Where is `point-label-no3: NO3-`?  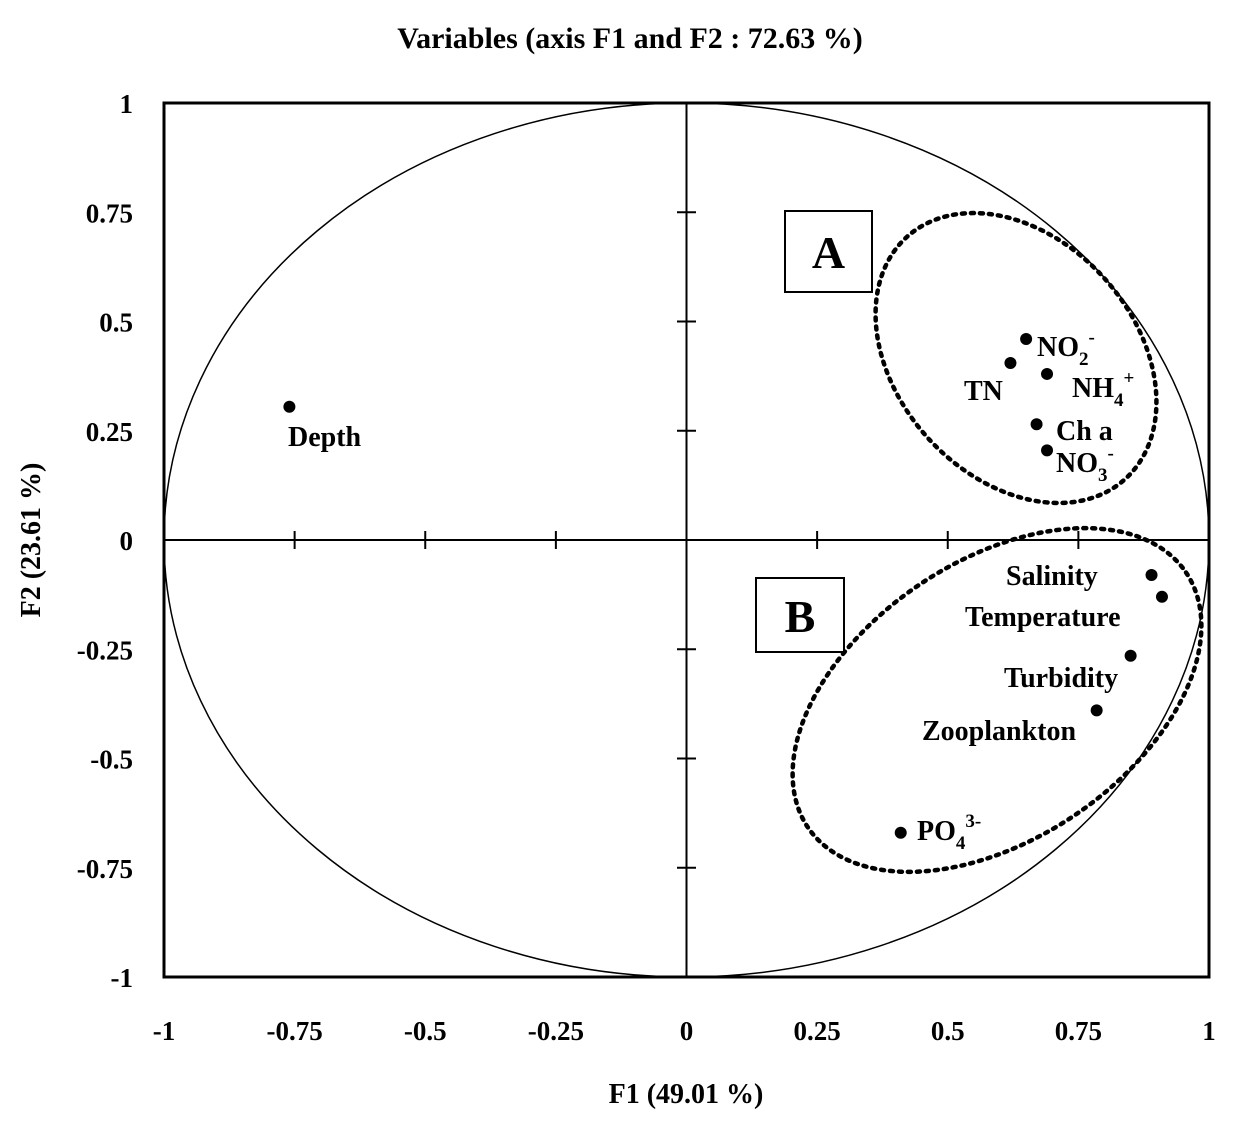 point-label-no3: NO3- is located at coordinates (1085, 464).